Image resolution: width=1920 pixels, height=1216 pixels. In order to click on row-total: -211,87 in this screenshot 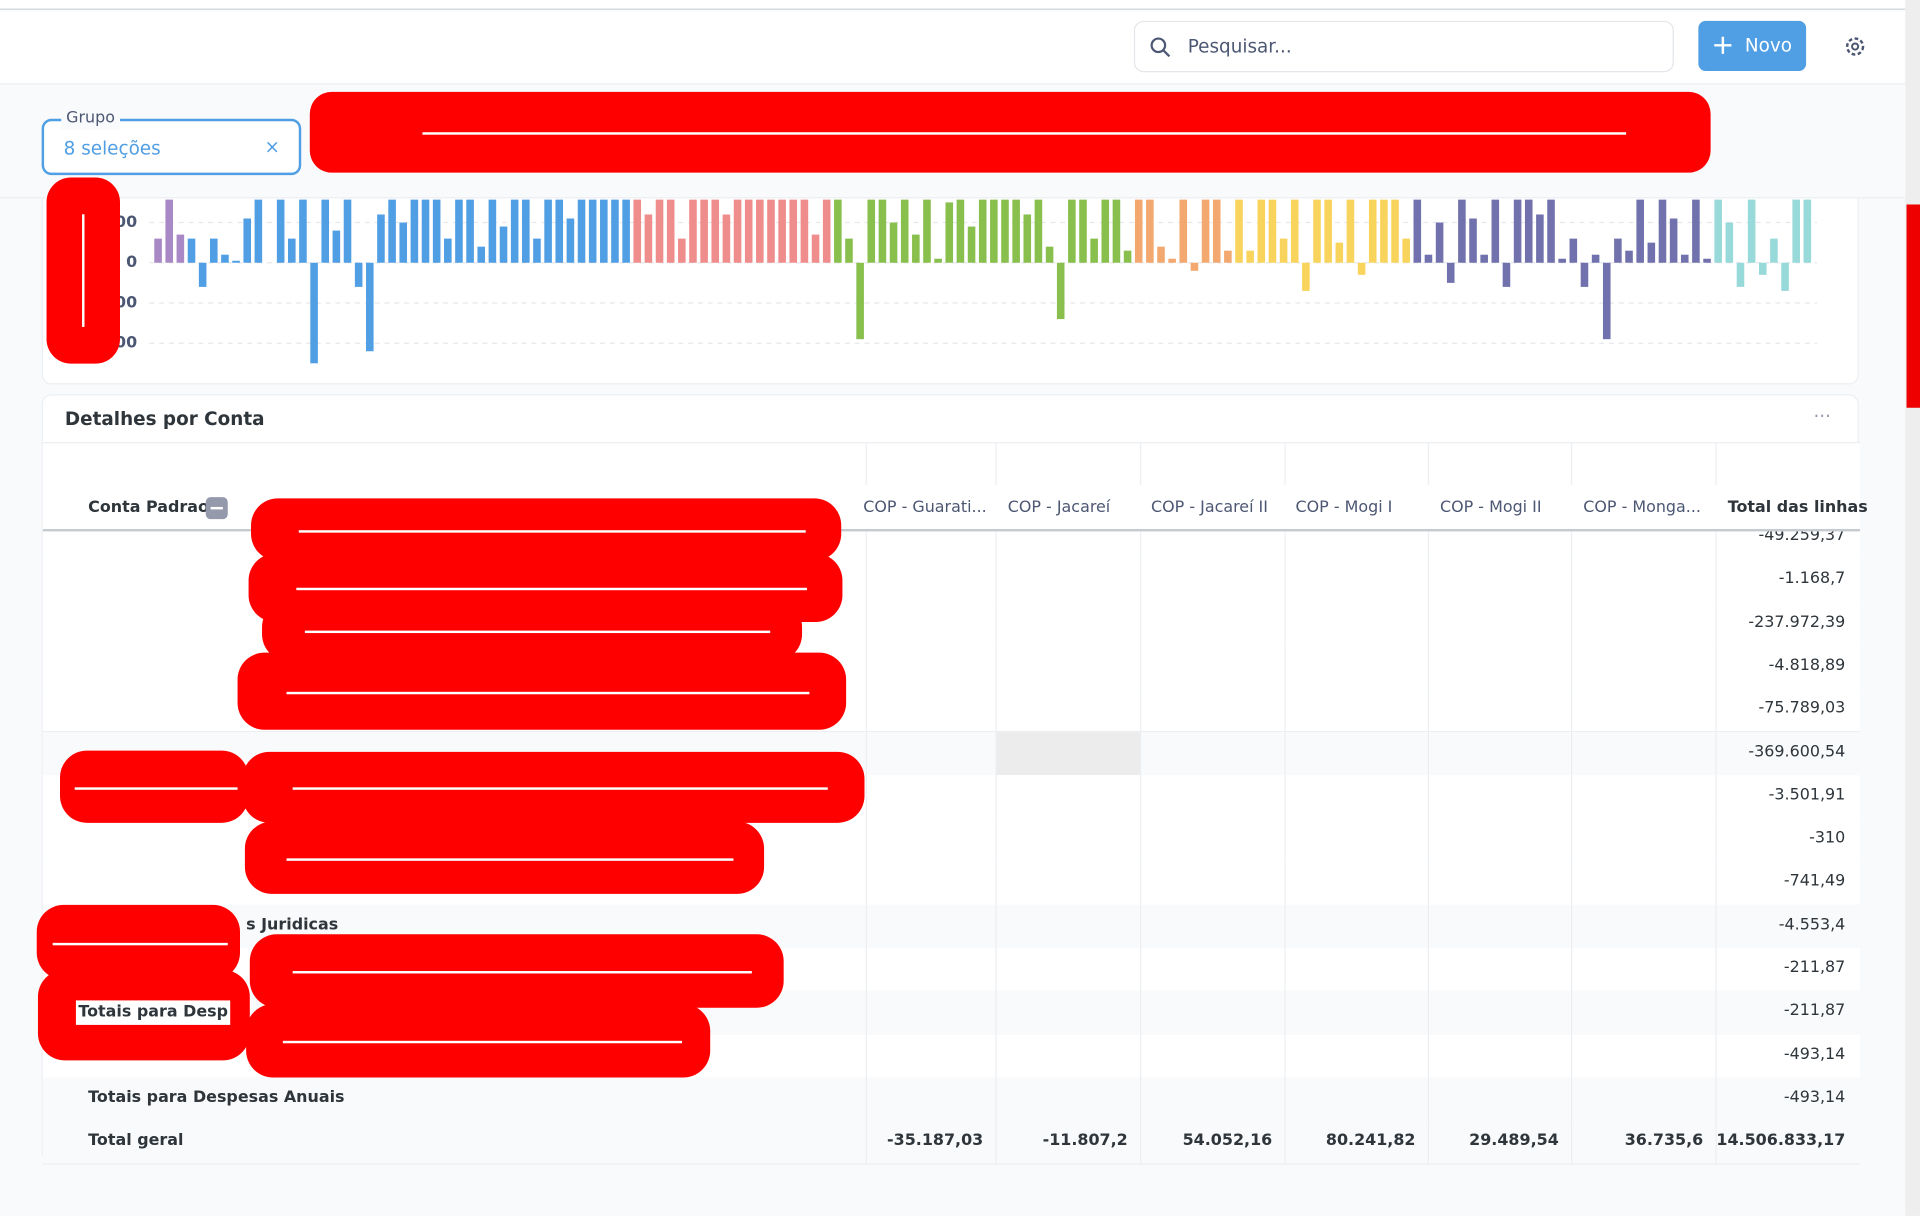, I will do `click(1814, 1011)`.